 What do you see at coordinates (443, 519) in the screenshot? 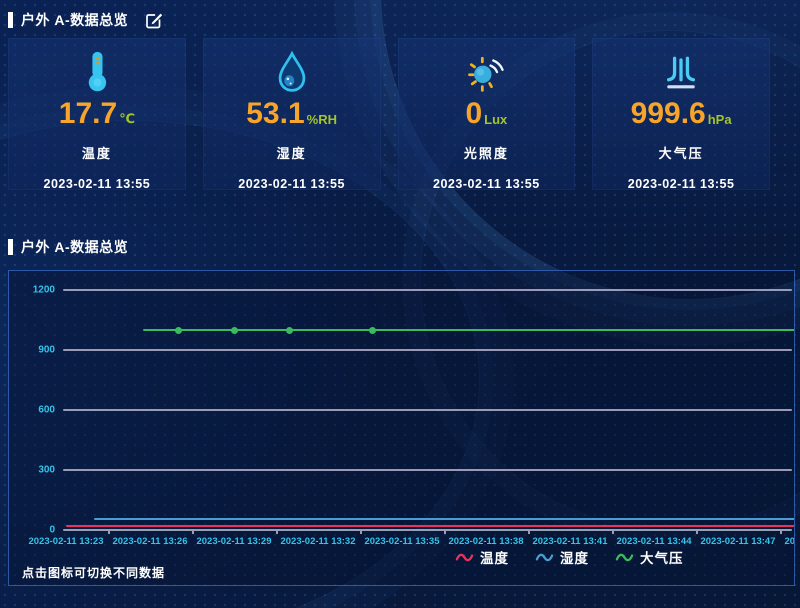
I see `series-line-湿度` at bounding box center [443, 519].